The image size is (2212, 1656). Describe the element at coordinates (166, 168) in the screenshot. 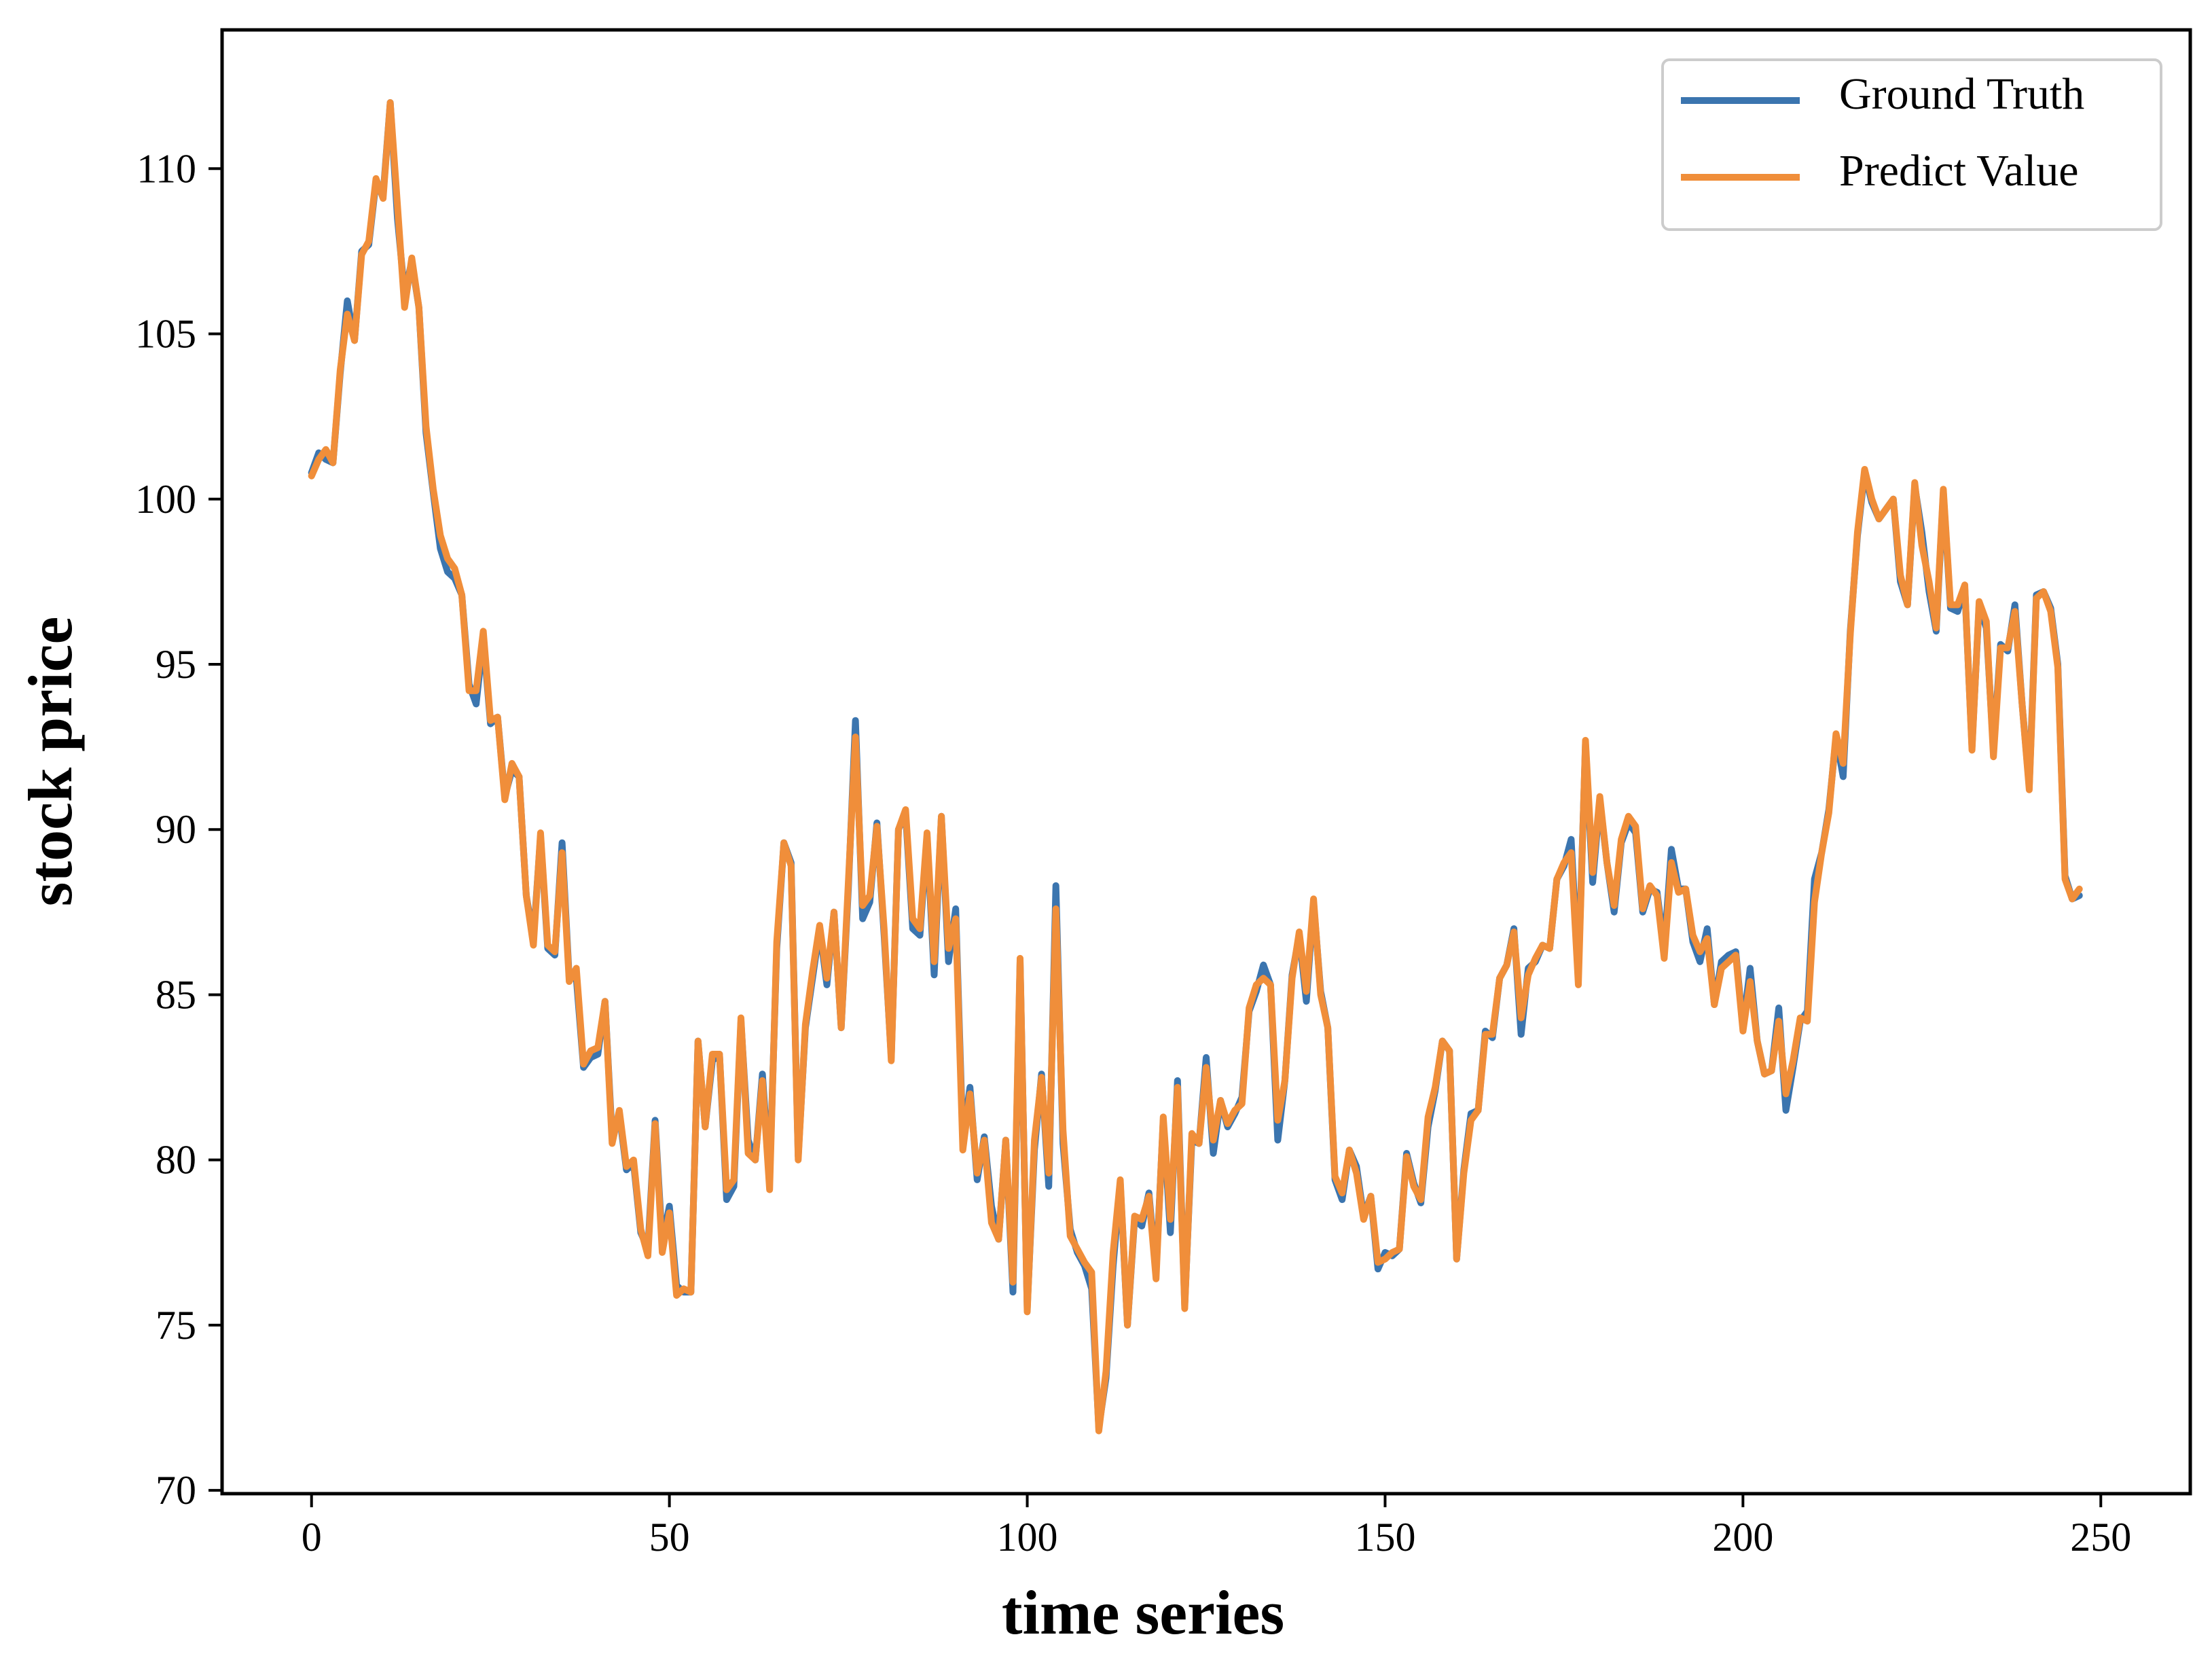

I see `y-tick-label: 110` at that location.